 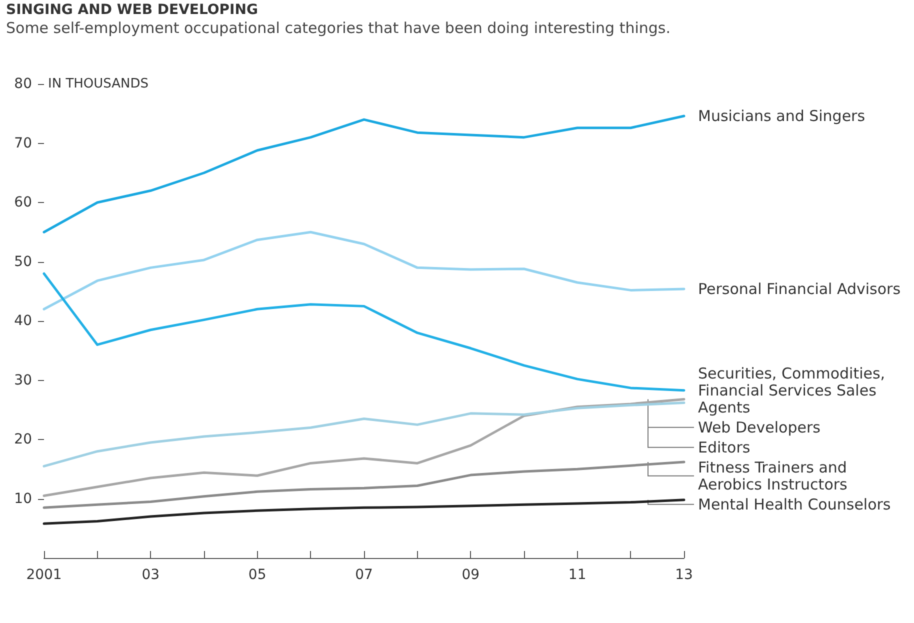 I want to click on series-label: Personal Financial Advisors, so click(x=799, y=289).